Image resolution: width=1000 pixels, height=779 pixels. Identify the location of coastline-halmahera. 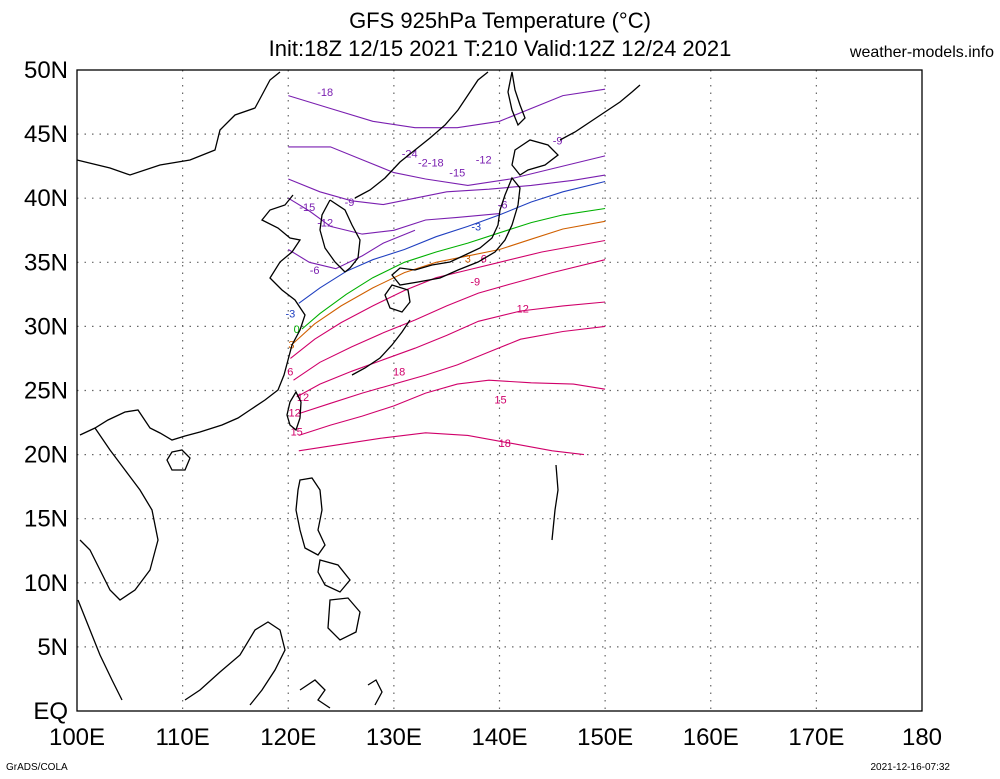
(375, 692).